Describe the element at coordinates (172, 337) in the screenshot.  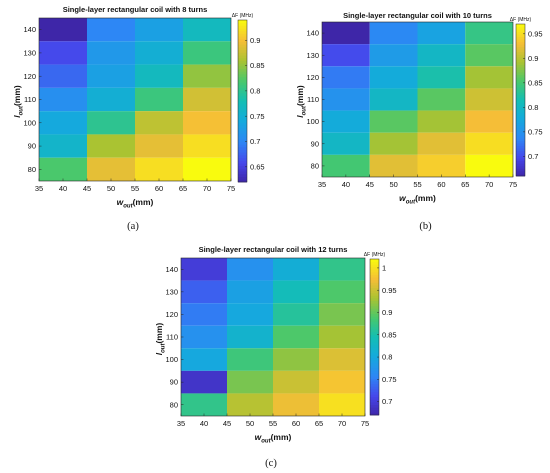
I see `y-tick-label: 110` at that location.